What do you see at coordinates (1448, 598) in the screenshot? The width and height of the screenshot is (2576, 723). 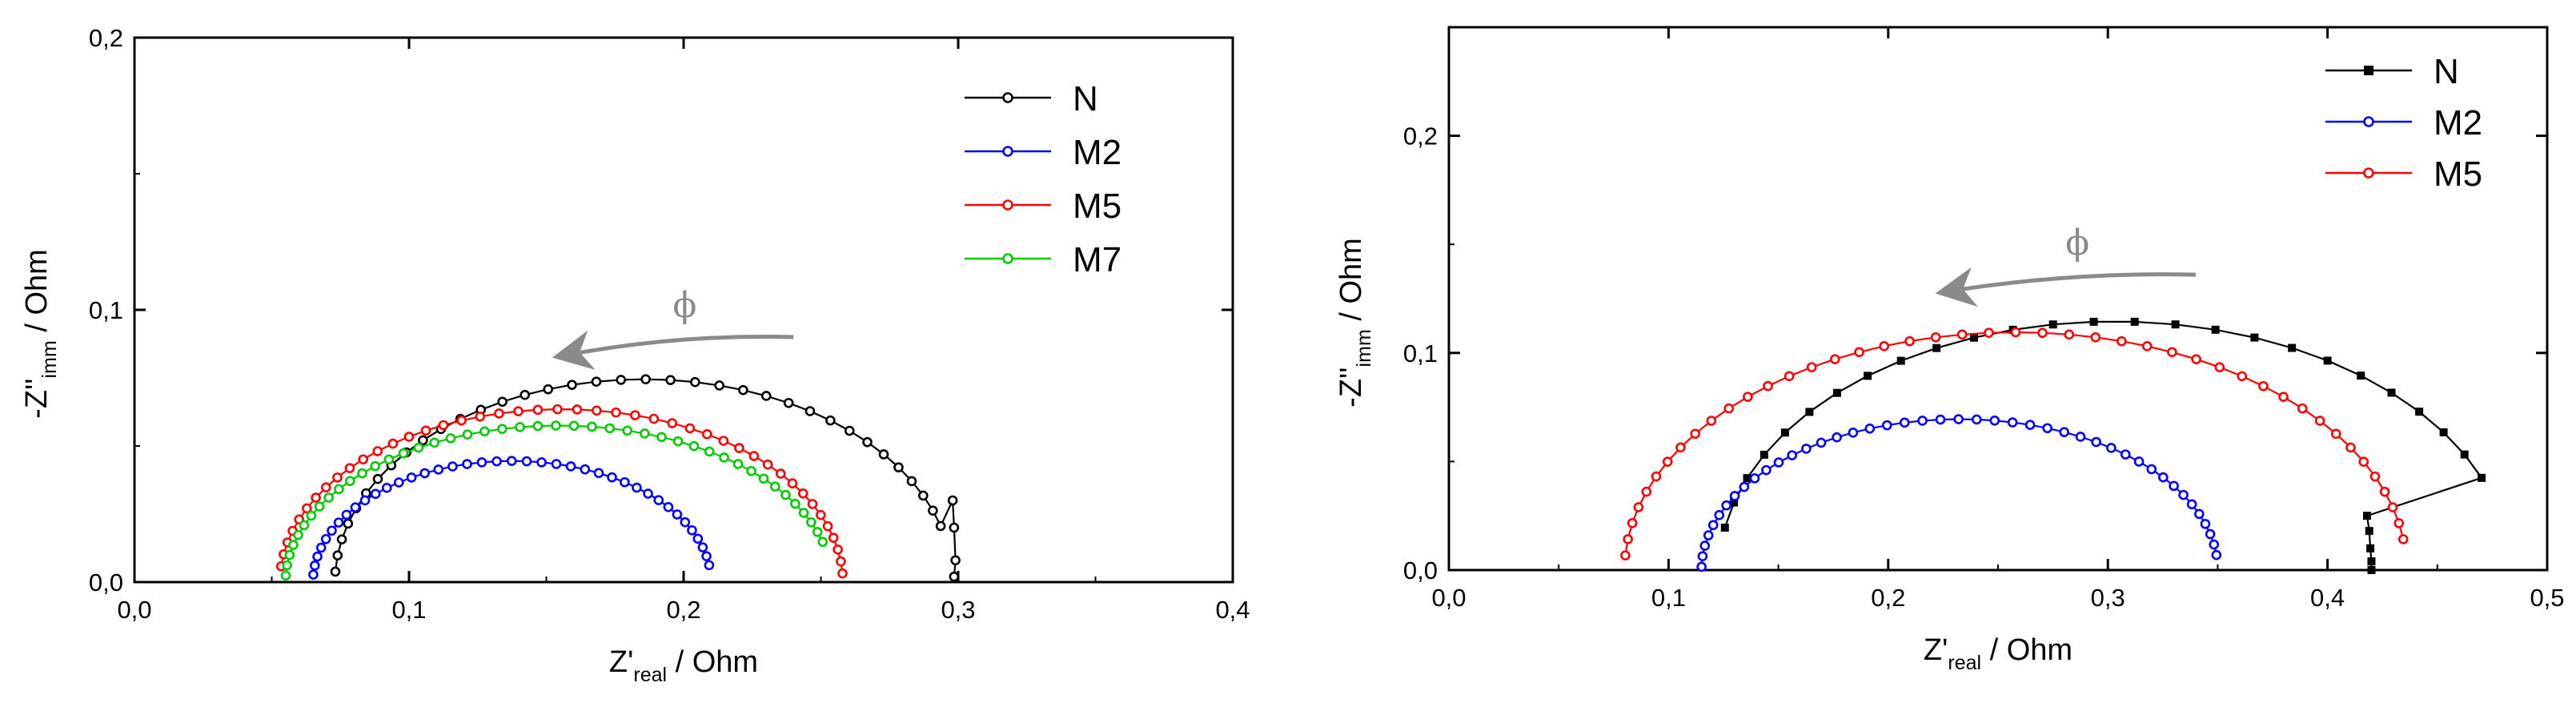 I see `x-tick-label: 0,0` at bounding box center [1448, 598].